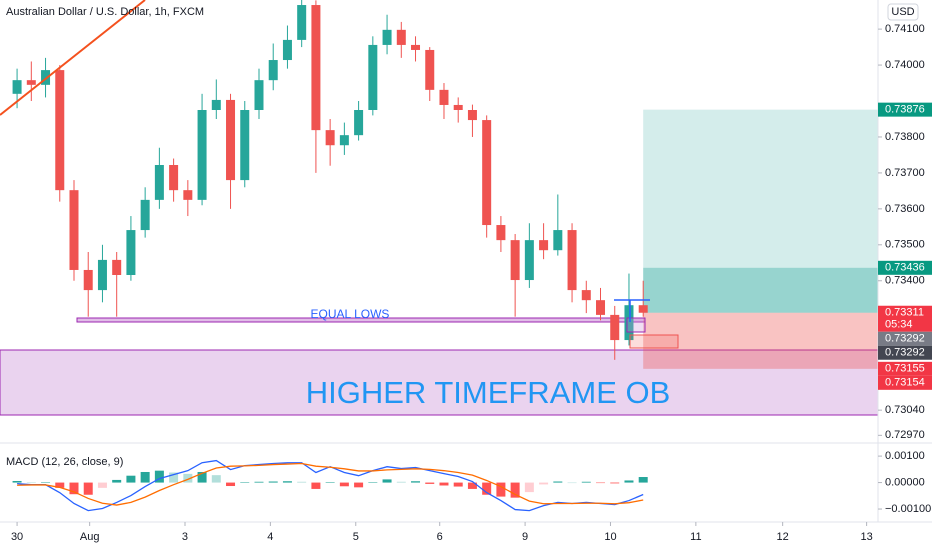 This screenshot has height=550, width=932. Describe the element at coordinates (760, 340) in the screenshot. I see `stop-zone` at that location.